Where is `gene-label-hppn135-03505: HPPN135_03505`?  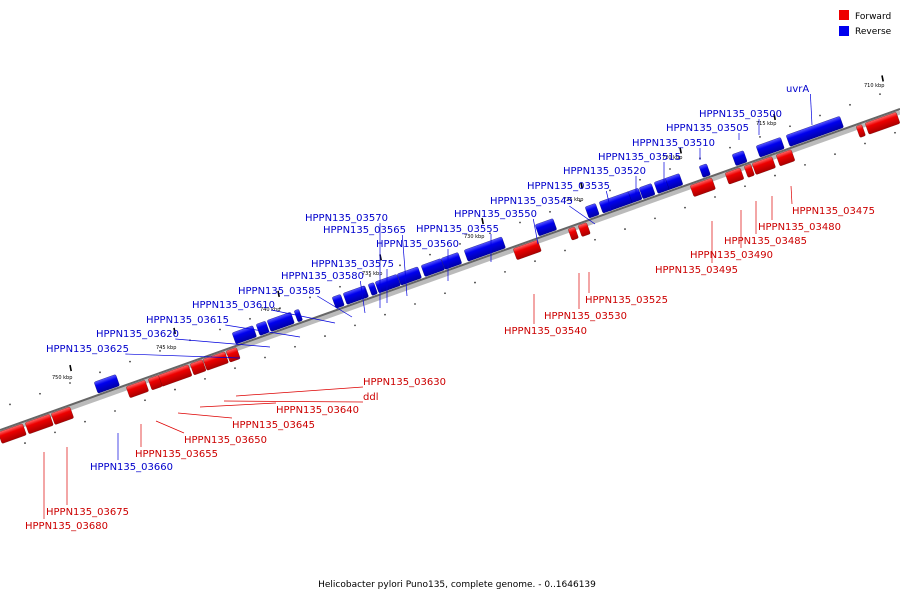
gene-label-hppn135-03505: HPPN135_03505 is located at coordinates (707, 128).